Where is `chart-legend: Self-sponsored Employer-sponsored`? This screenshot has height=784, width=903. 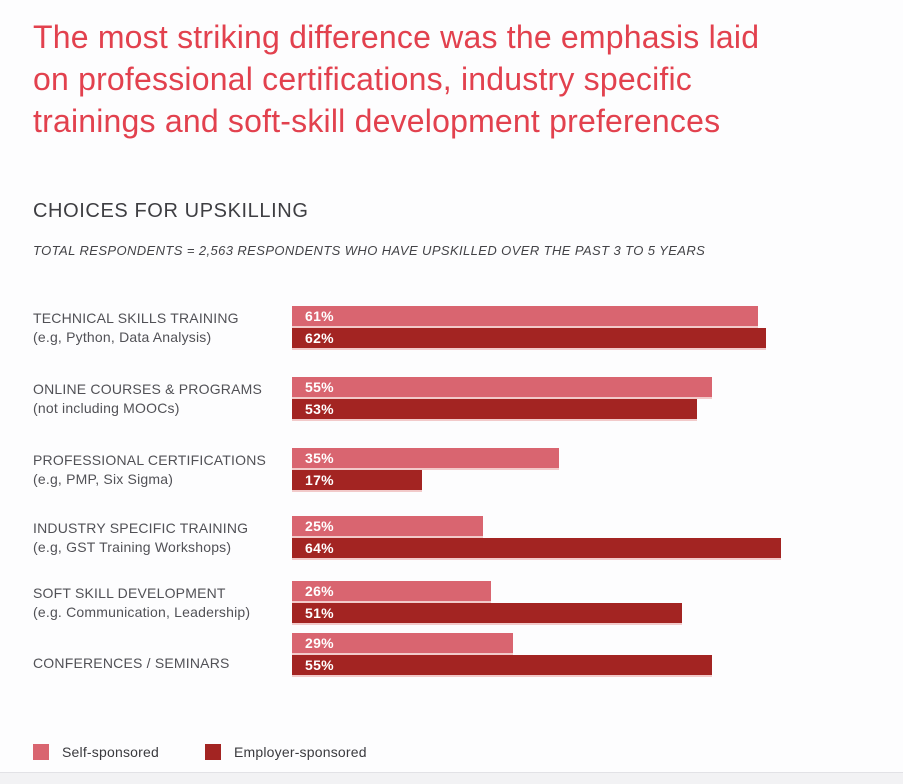 chart-legend: Self-sponsored Employer-sponsored is located at coordinates (200, 752).